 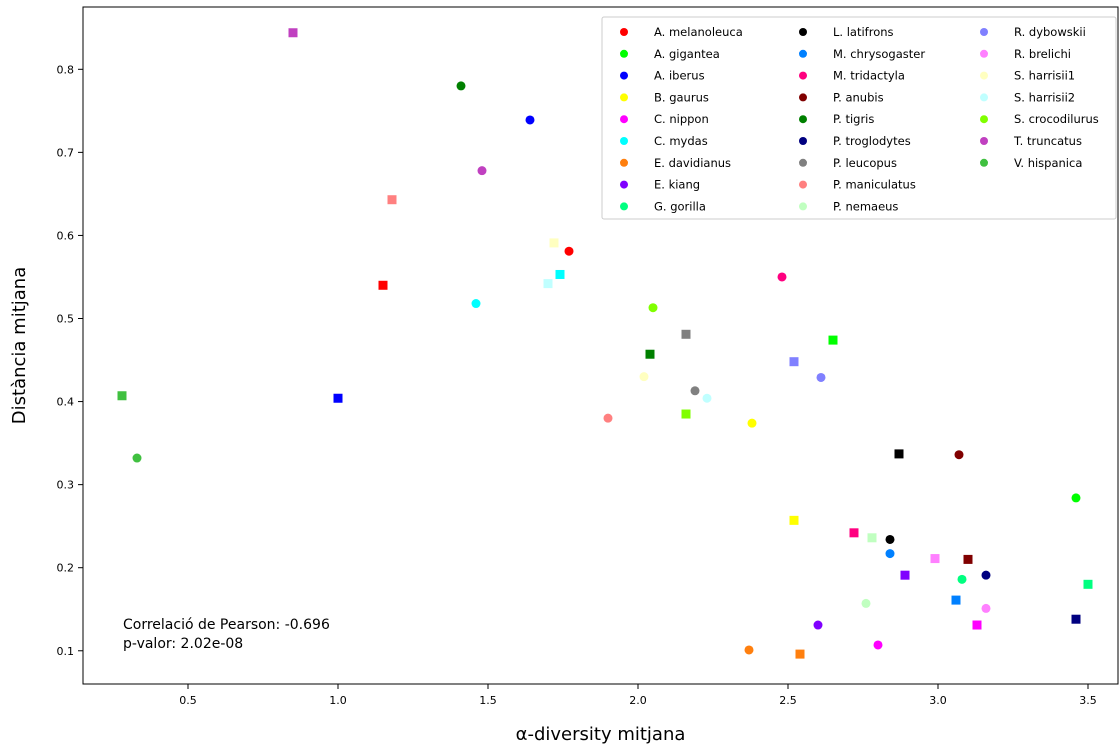 What do you see at coordinates (66, 69) in the screenshot?
I see `y-tick-label: 0.8` at bounding box center [66, 69].